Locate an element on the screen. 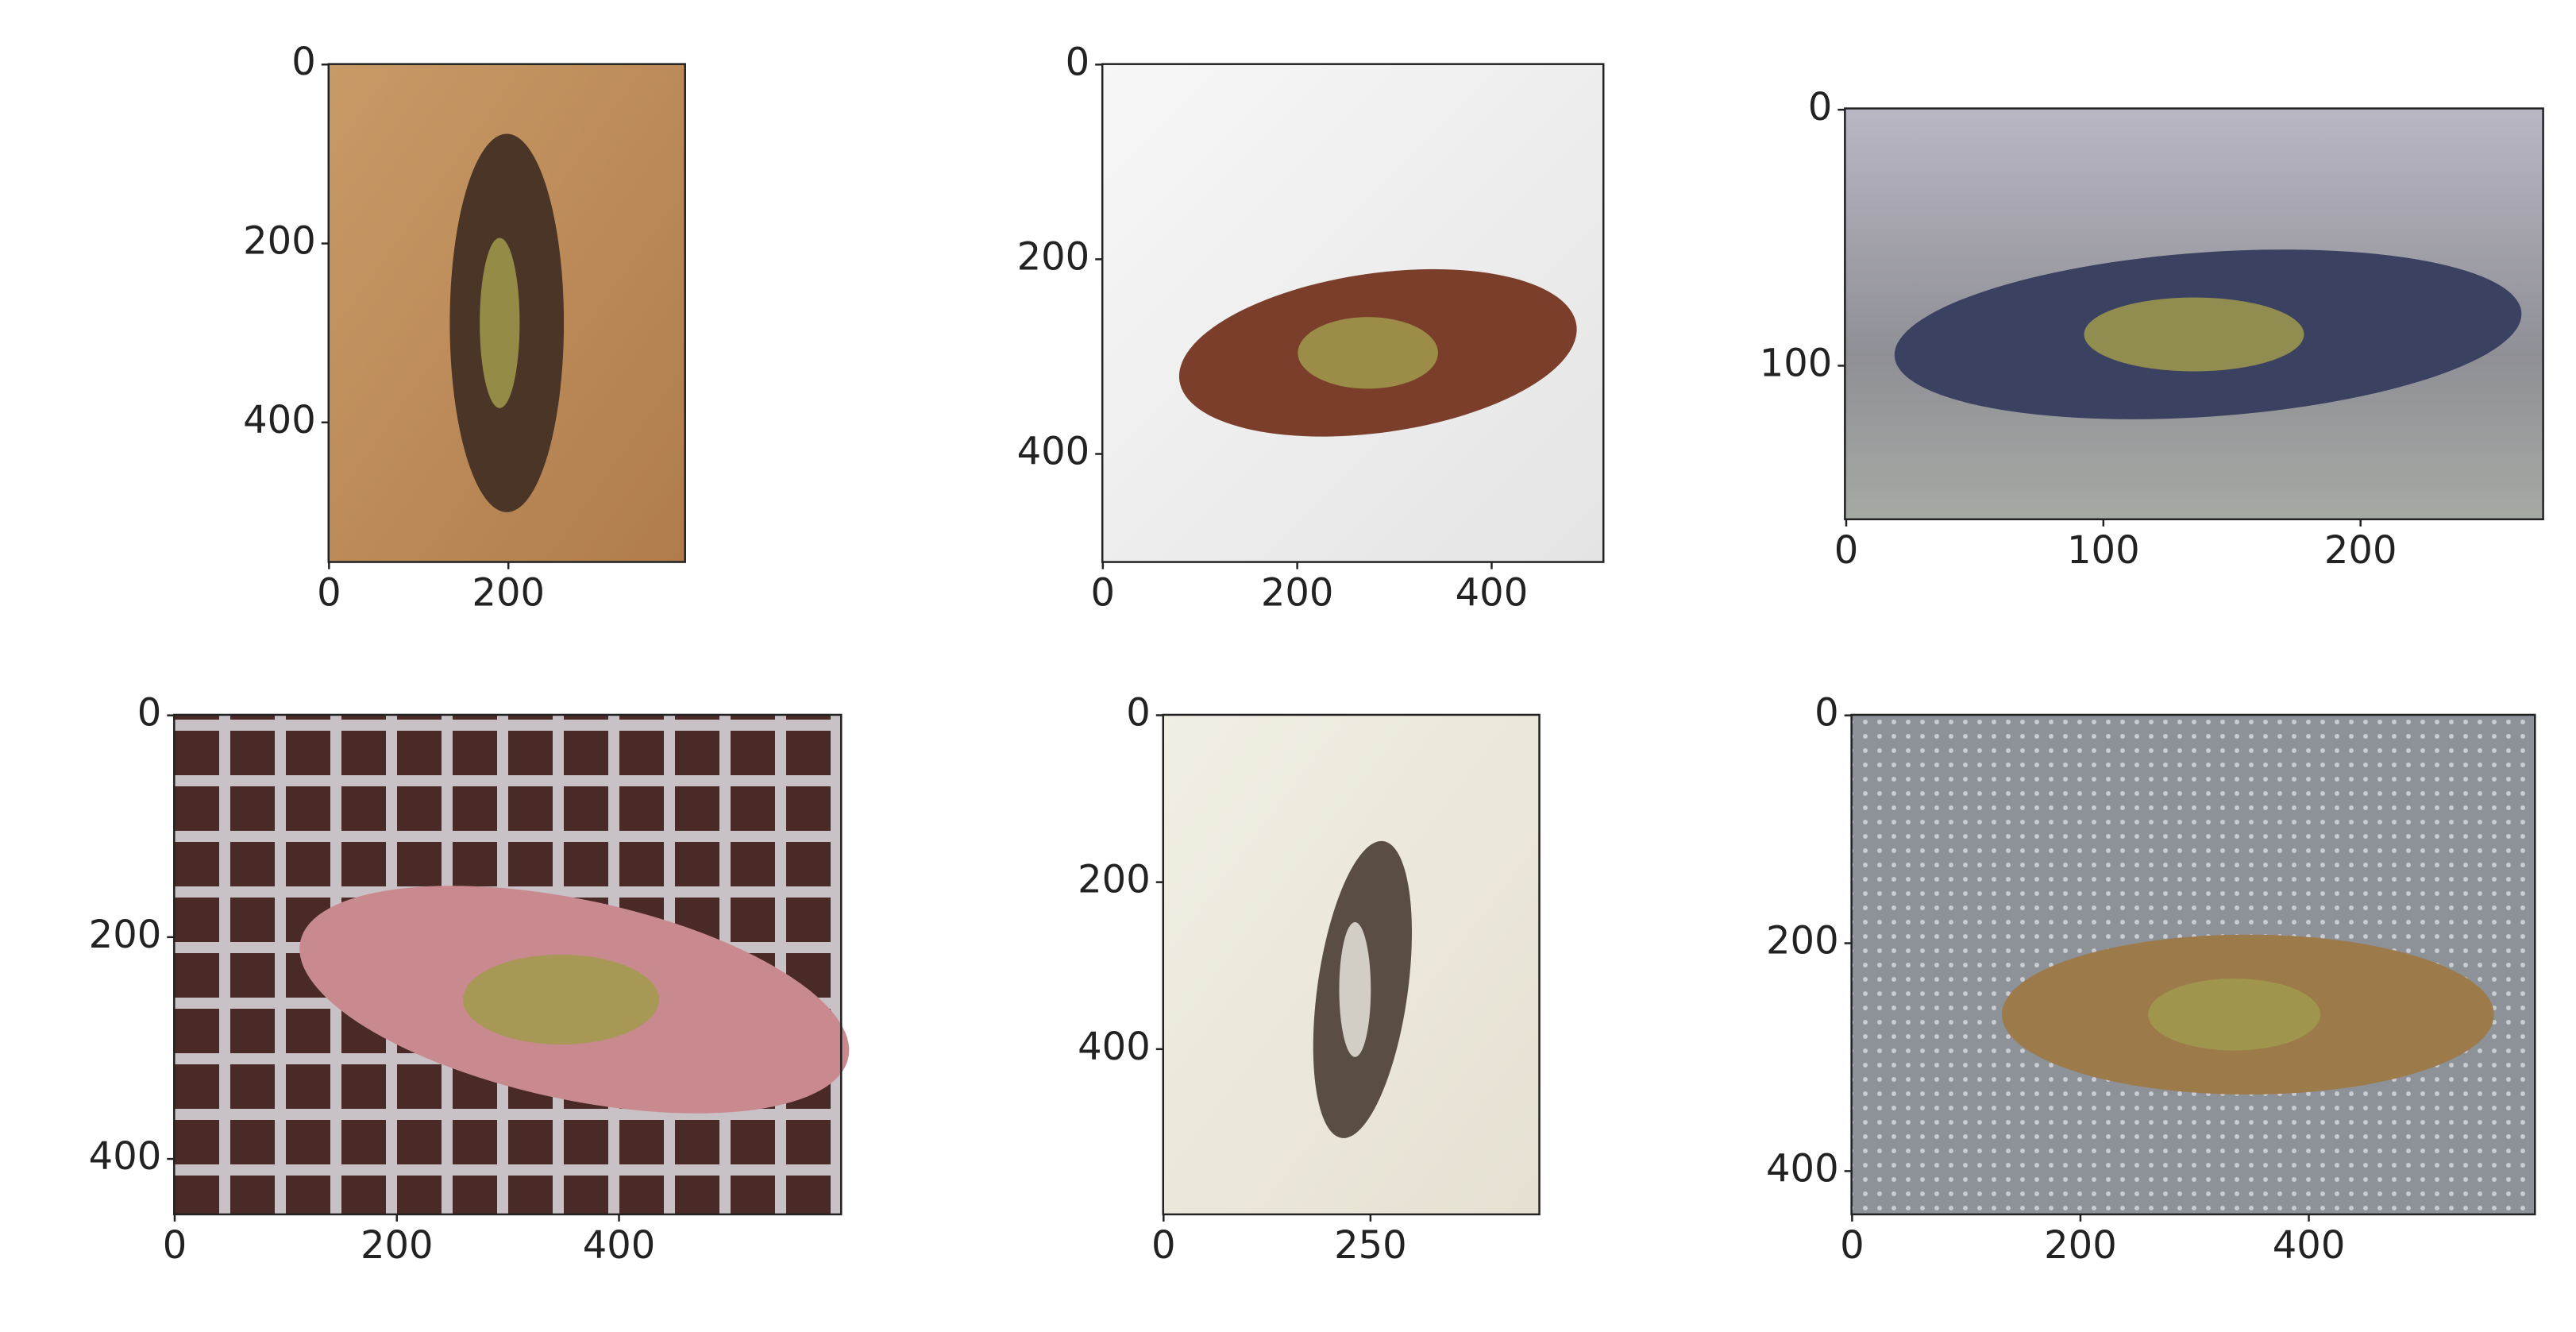 The height and width of the screenshot is (1332, 2576). y-tick-label: 100 is located at coordinates (1796, 363).